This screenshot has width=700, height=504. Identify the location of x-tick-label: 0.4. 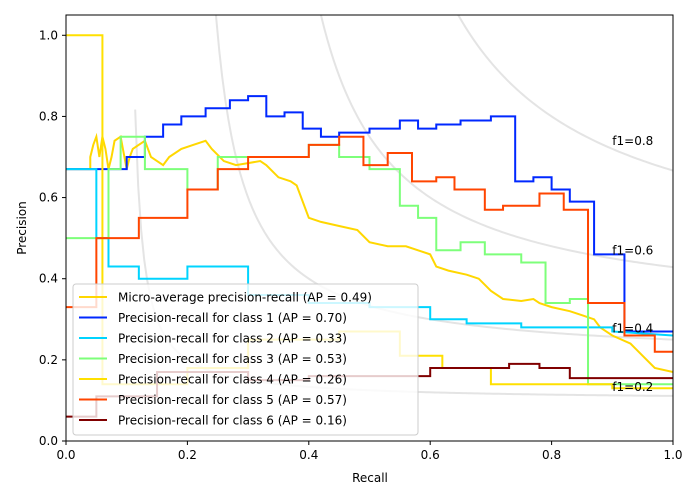
(308, 455).